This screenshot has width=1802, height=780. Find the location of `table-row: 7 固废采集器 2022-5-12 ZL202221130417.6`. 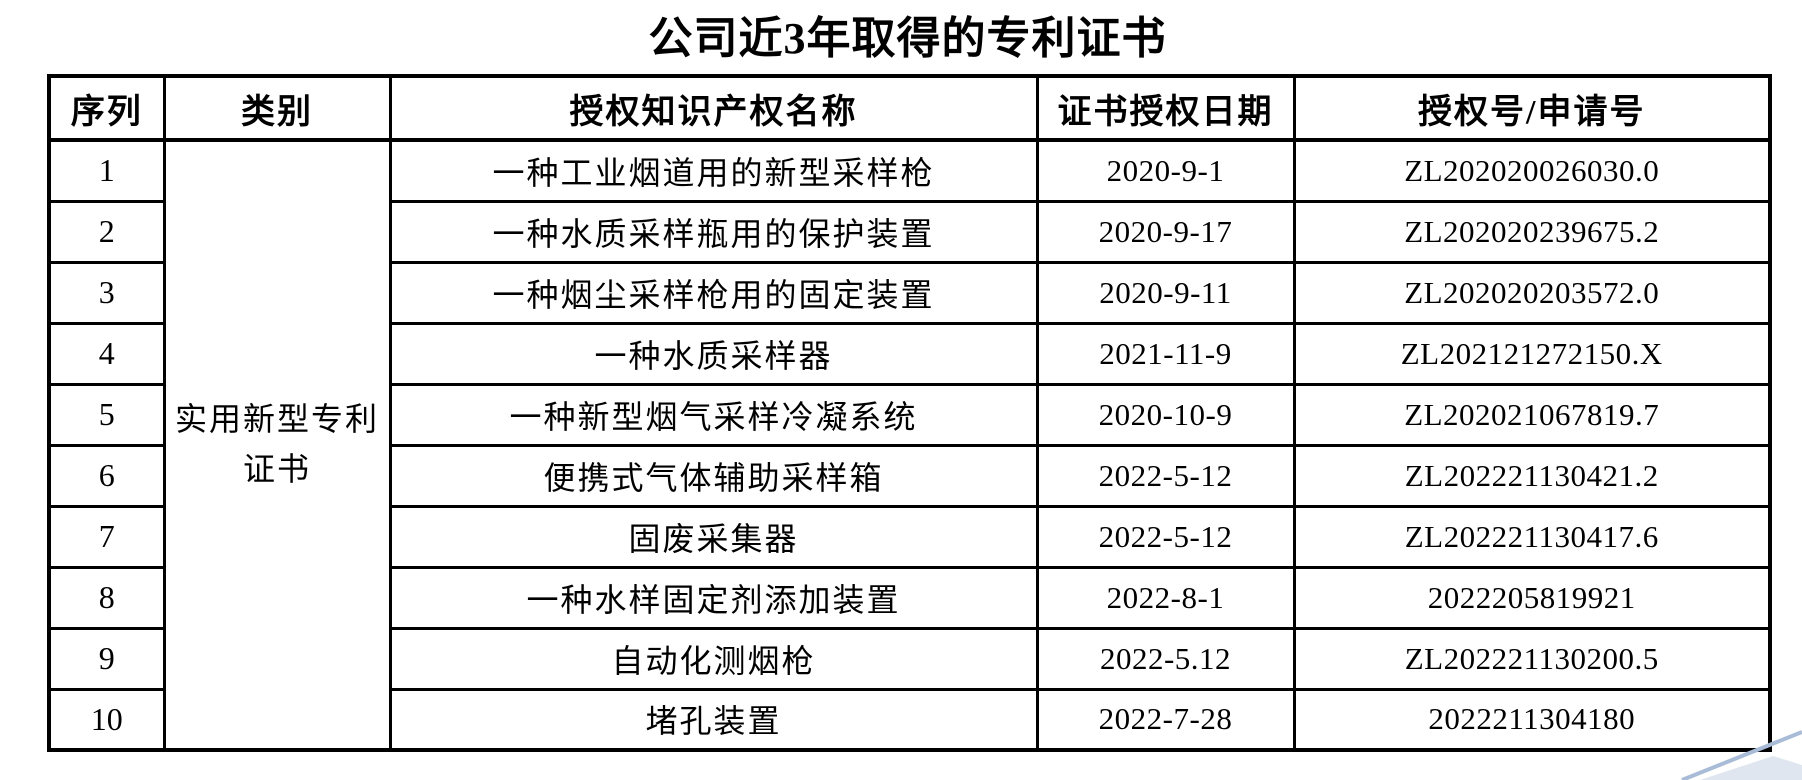

table-row: 7 固废采集器 2022-5-12 ZL202221130417.6 is located at coordinates (909, 536).